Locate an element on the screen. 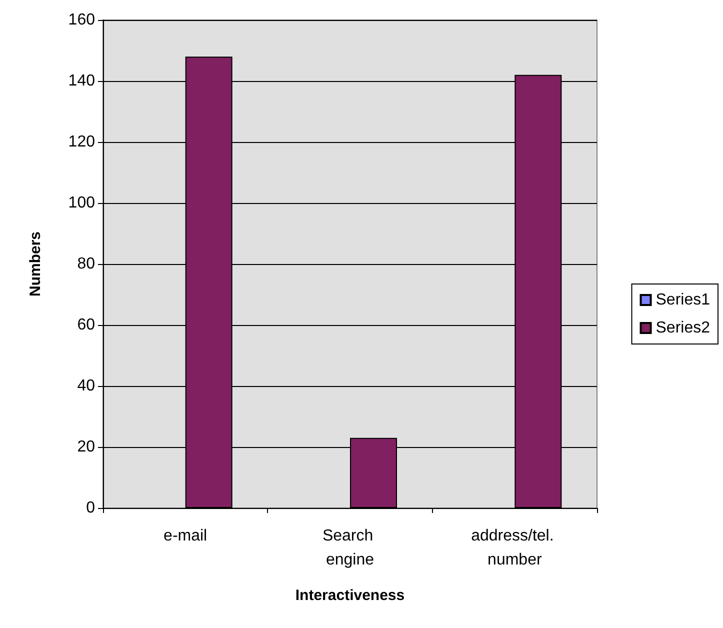 Image resolution: width=723 pixels, height=628 pixels. legend-label: Series2 is located at coordinates (683, 328).